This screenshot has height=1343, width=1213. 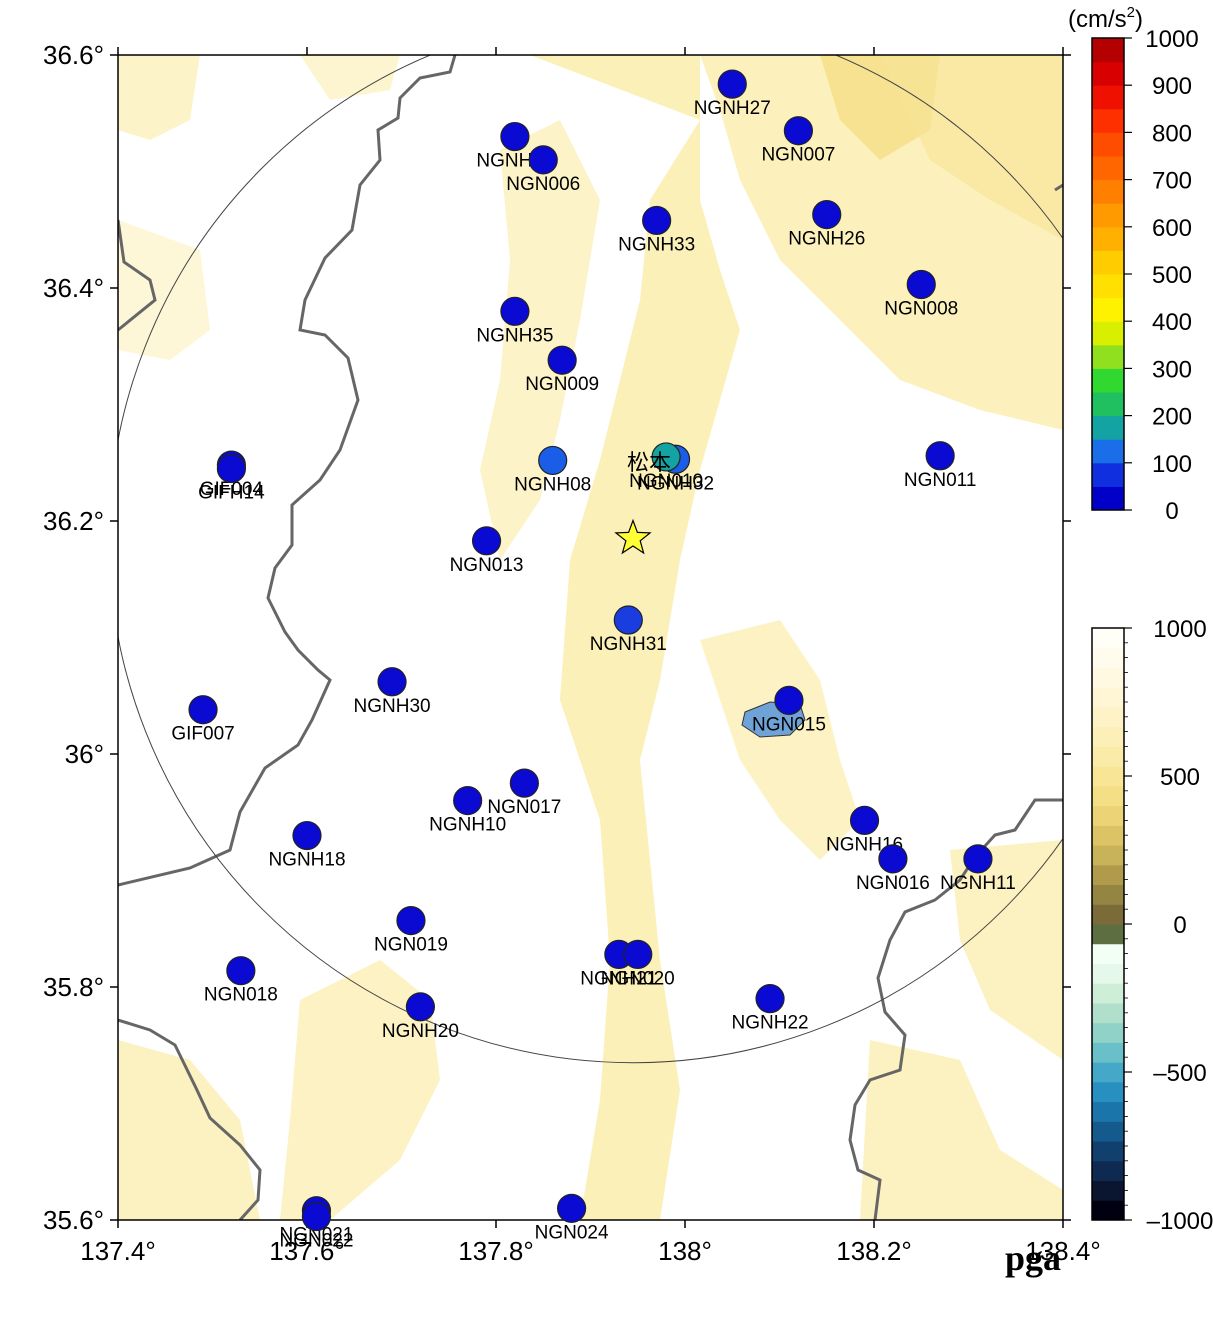 I want to click on station-marker: NGN020, so click(x=638, y=964).